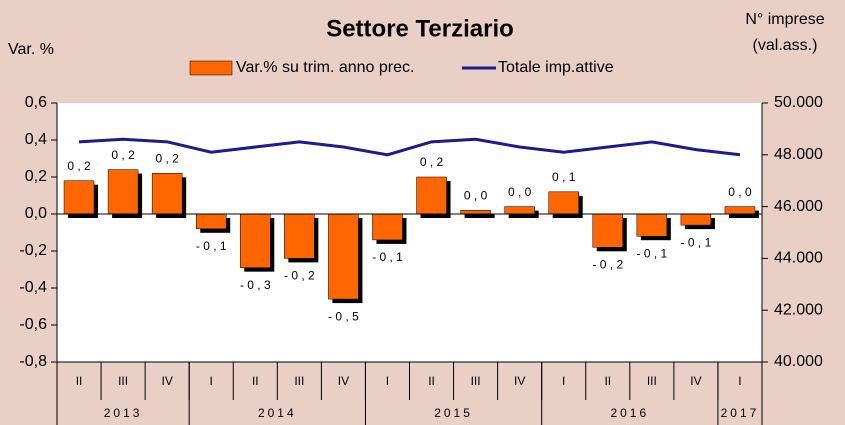 This screenshot has height=425, width=845. I want to click on data-label: - 0 , 5, so click(343, 316).